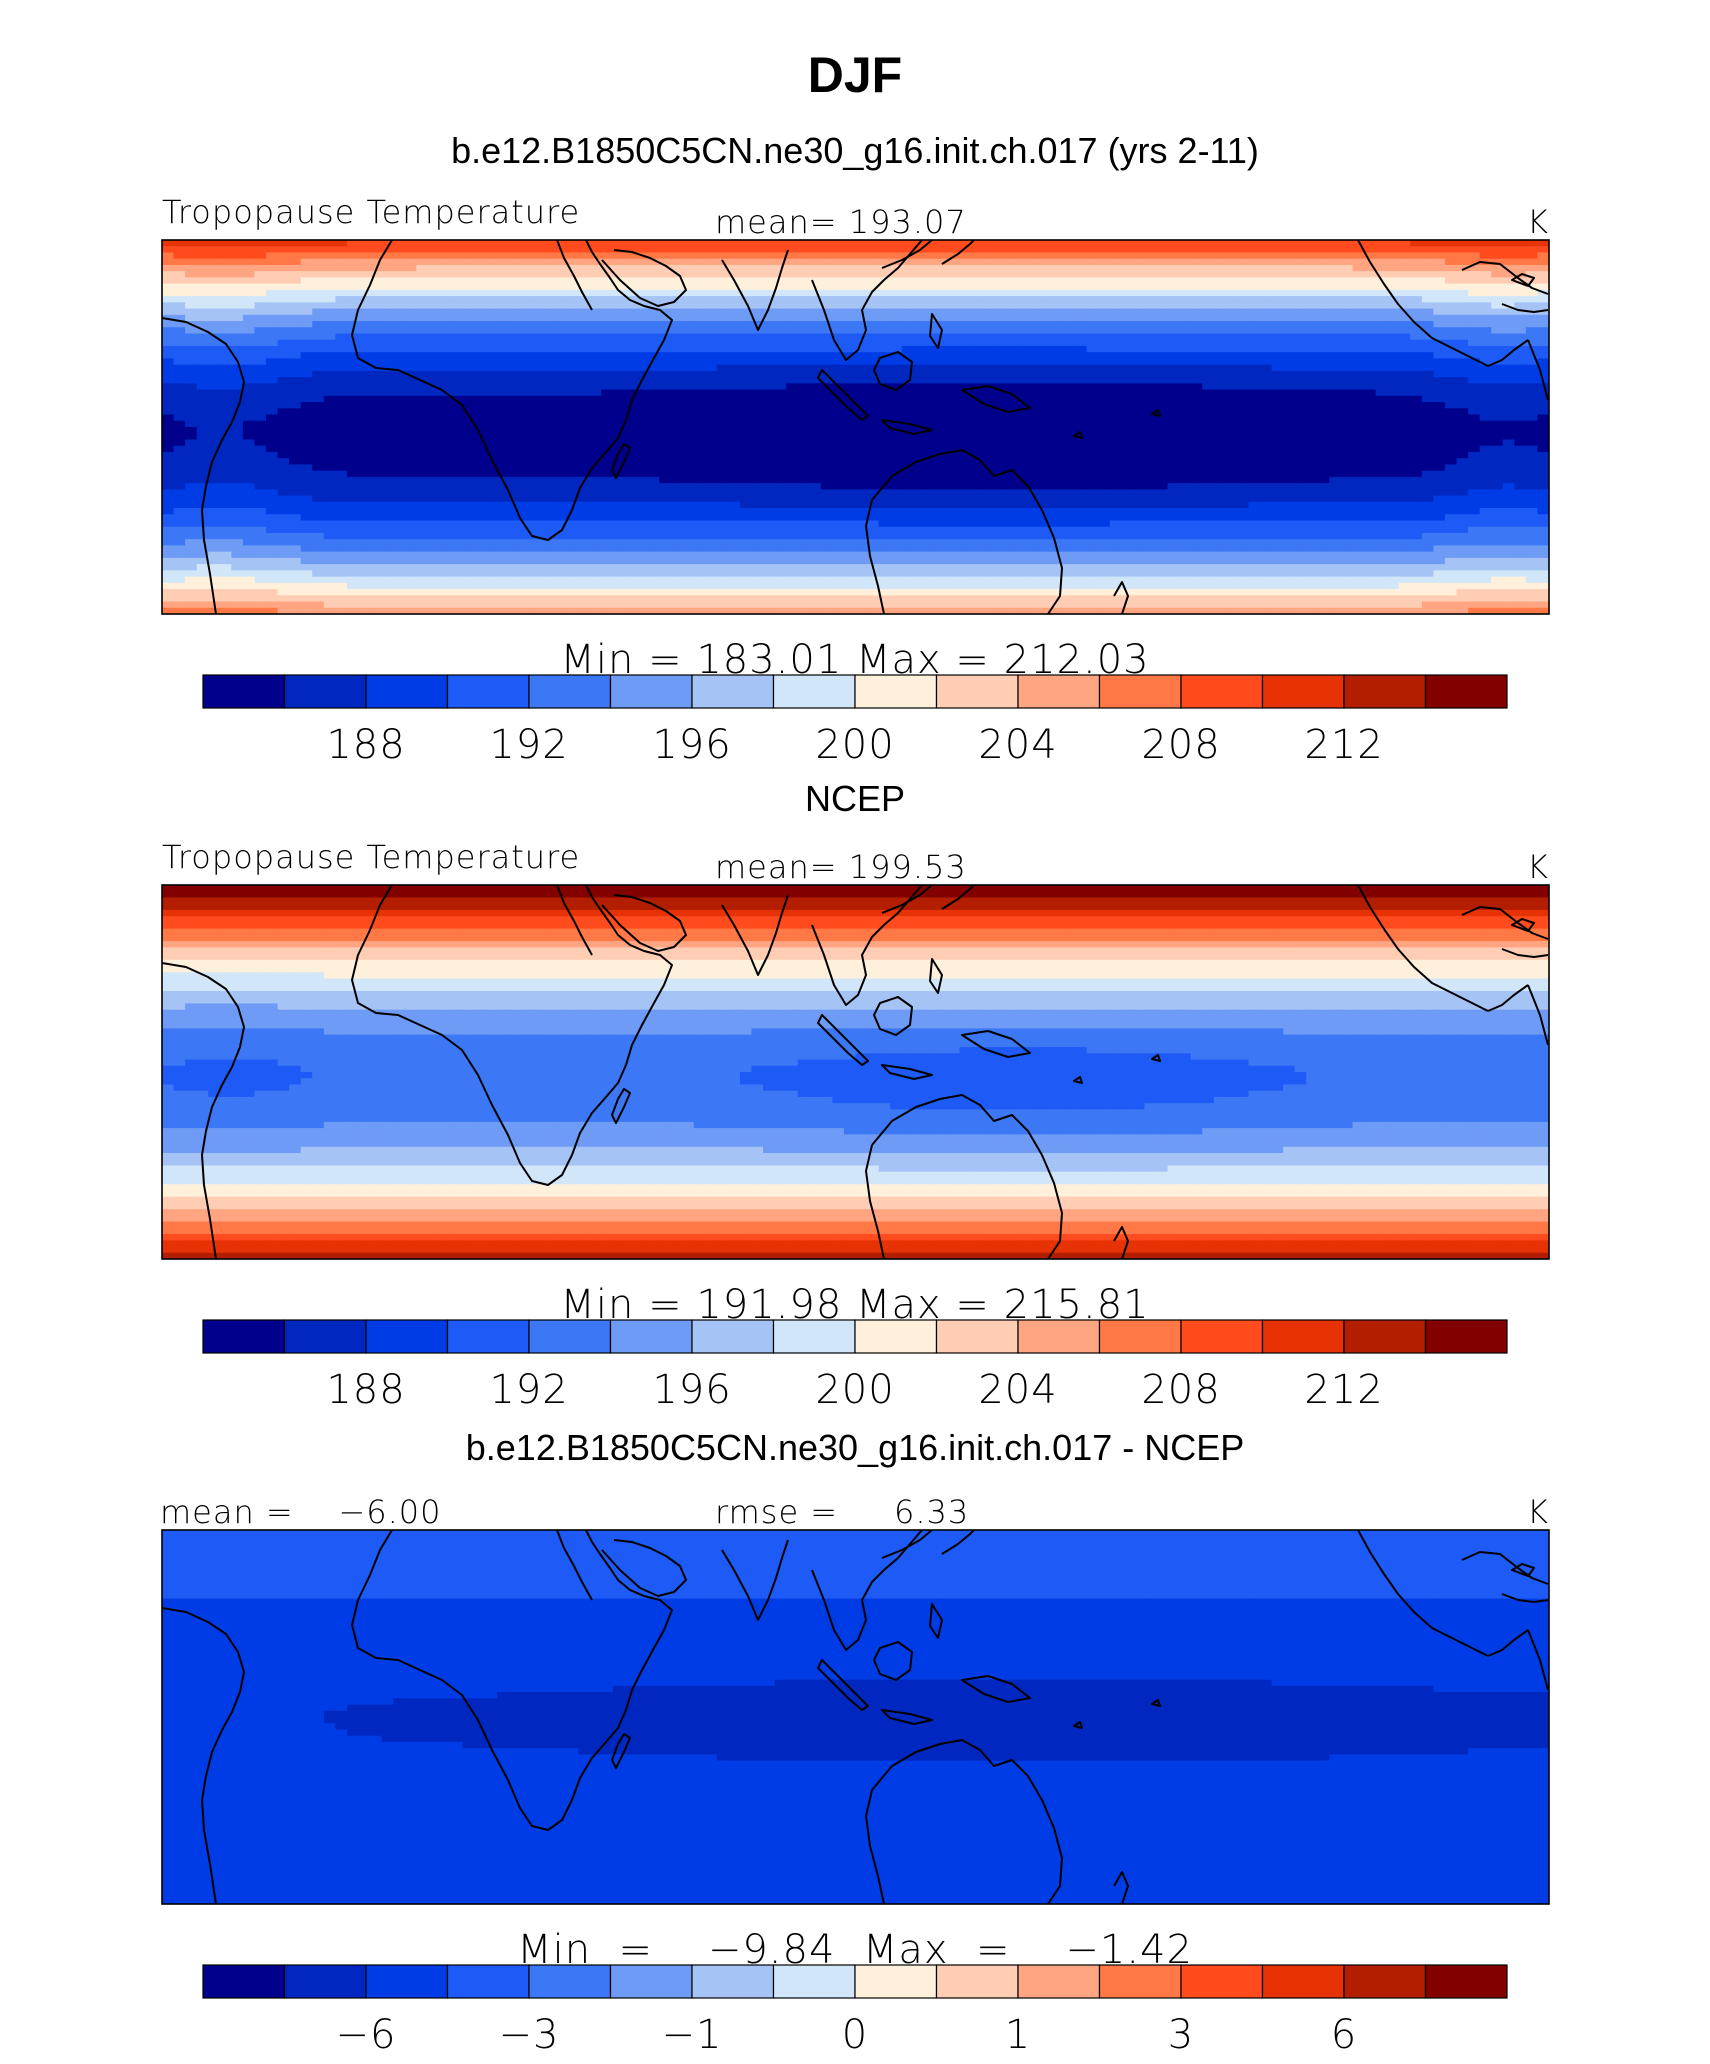 The image size is (1710, 2064). What do you see at coordinates (841, 222) in the screenshot?
I see `panel-model-mean-label: mean= 193.07` at bounding box center [841, 222].